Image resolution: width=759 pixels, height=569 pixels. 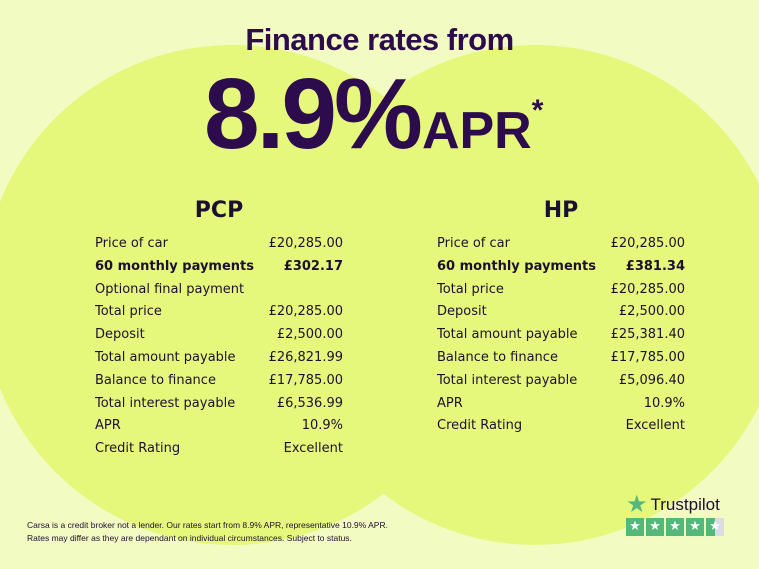 I want to click on table-row: Total amount payable £26,821.99, so click(x=219, y=358).